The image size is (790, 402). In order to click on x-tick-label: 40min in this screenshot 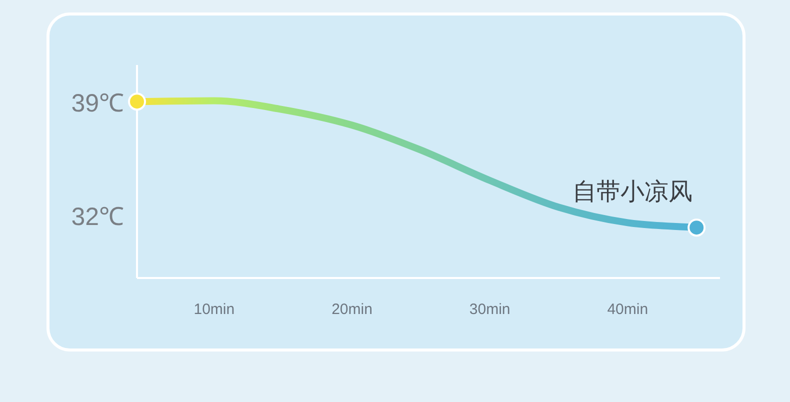, I will do `click(627, 309)`.